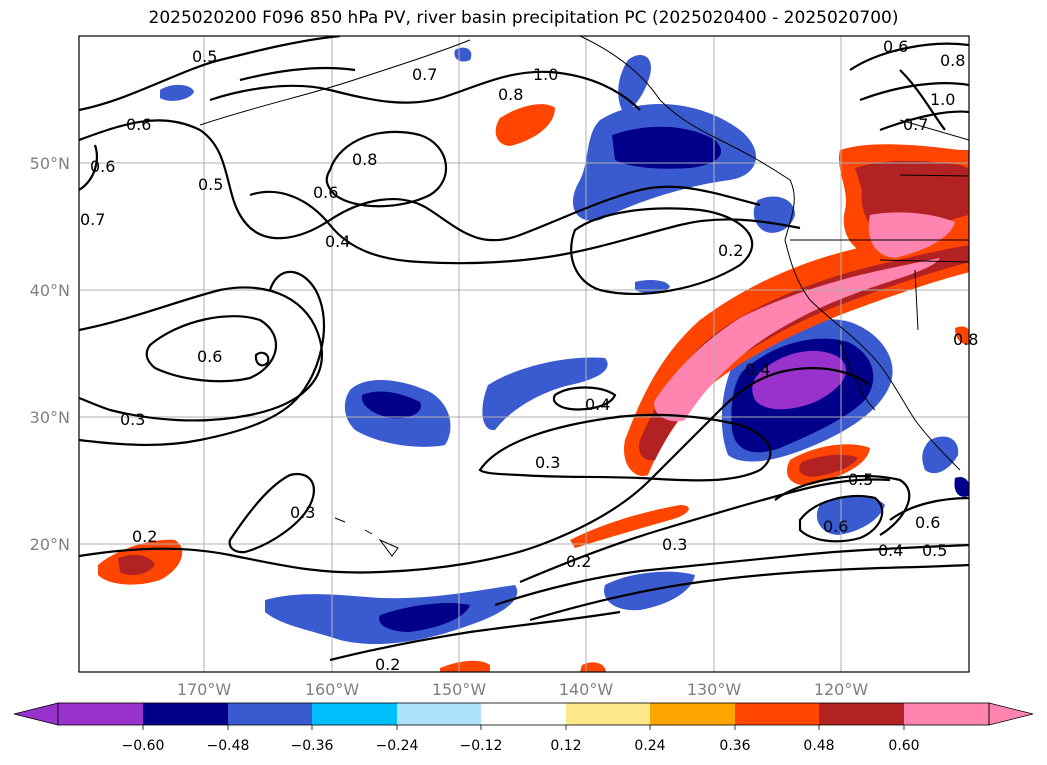 The image size is (1047, 765). I want to click on colorbar-tick-label: 0.36, so click(734, 746).